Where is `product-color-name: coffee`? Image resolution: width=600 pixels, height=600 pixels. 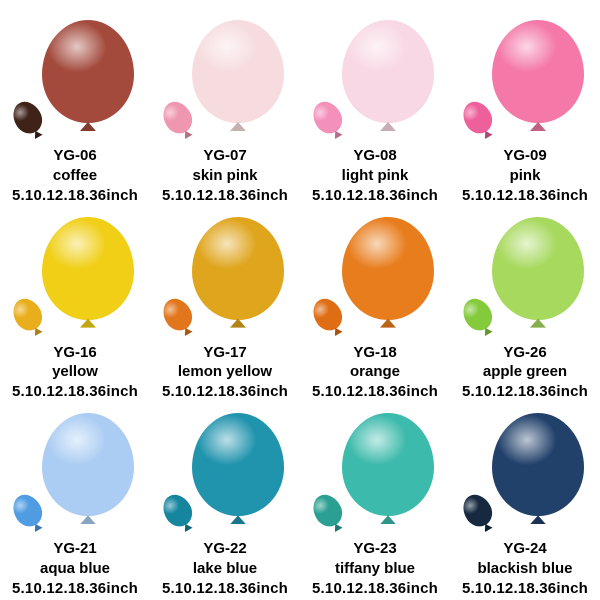 product-color-name: coffee is located at coordinates (75, 175).